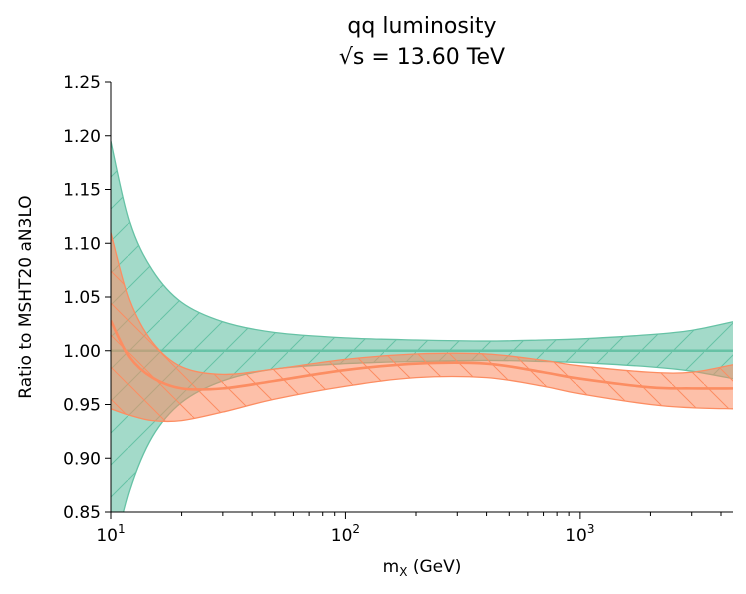  What do you see at coordinates (403, 572) in the screenshot?
I see `x-axis-label-sub: X` at bounding box center [403, 572].